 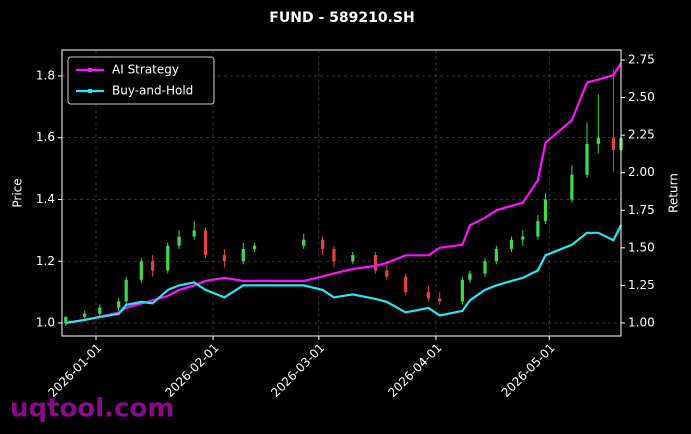 I want to click on chart-title: FUND - 589210.SH, so click(x=341, y=18).